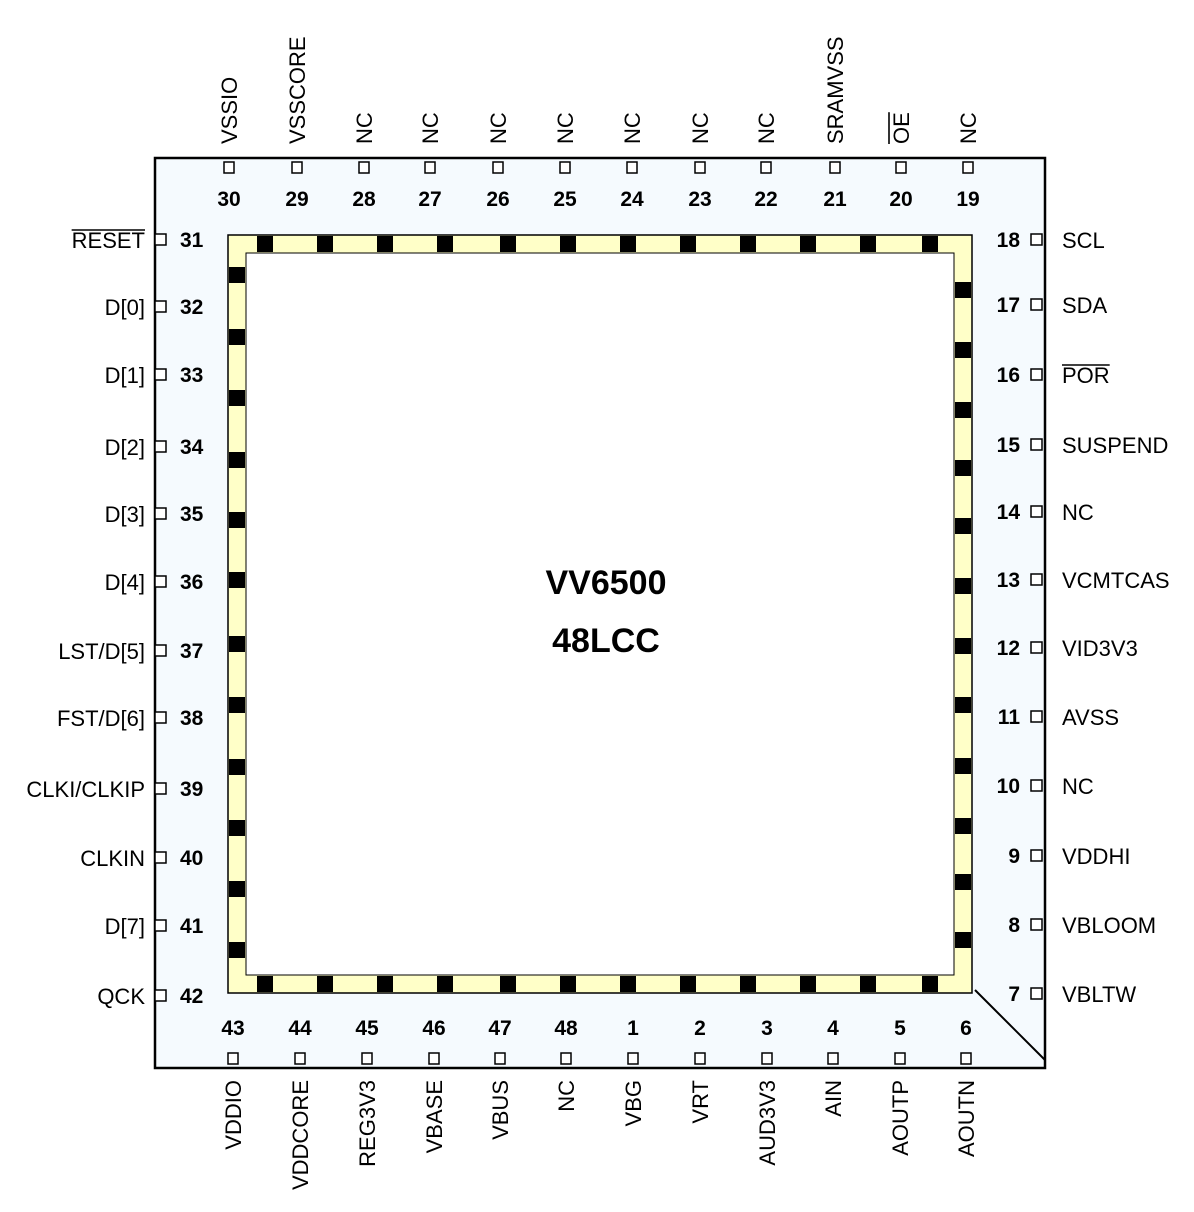 This screenshot has width=1194, height=1212. Describe the element at coordinates (296, 199) in the screenshot. I see `pin-number: 29` at that location.